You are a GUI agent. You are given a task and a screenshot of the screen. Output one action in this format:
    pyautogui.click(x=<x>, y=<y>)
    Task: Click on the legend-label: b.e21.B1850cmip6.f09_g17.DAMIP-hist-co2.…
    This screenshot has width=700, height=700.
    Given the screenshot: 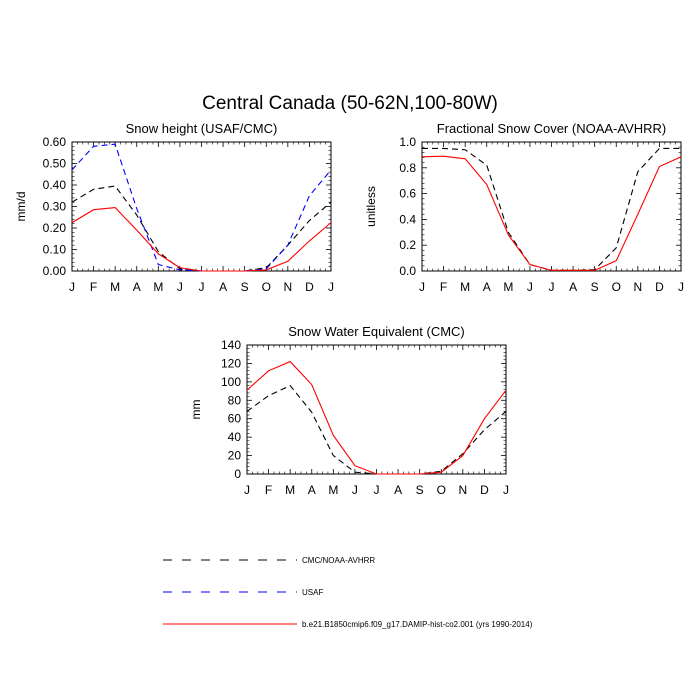 What is the action you would take?
    pyautogui.click(x=417, y=624)
    